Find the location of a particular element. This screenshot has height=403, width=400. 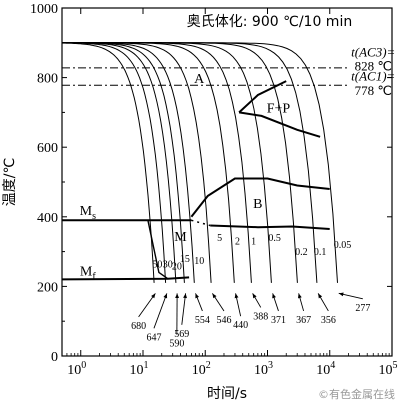

region-fp: F+P is located at coordinates (279, 108).